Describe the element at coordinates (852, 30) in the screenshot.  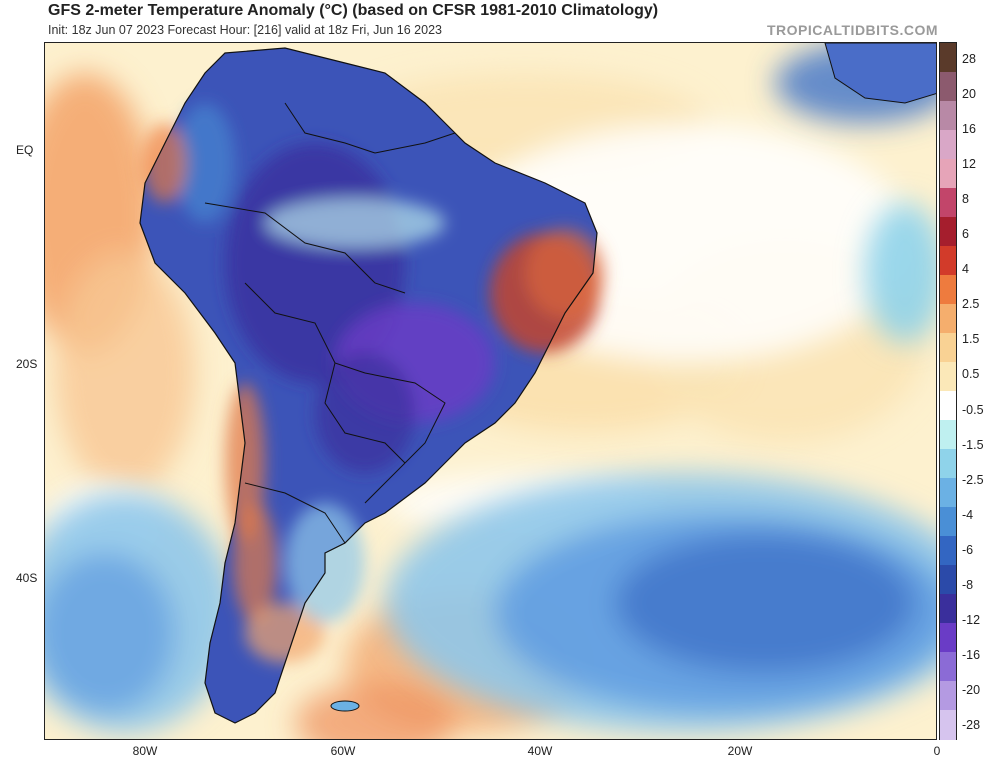
I see `site-credit: TROPICALTIDBITS.COM` at that location.